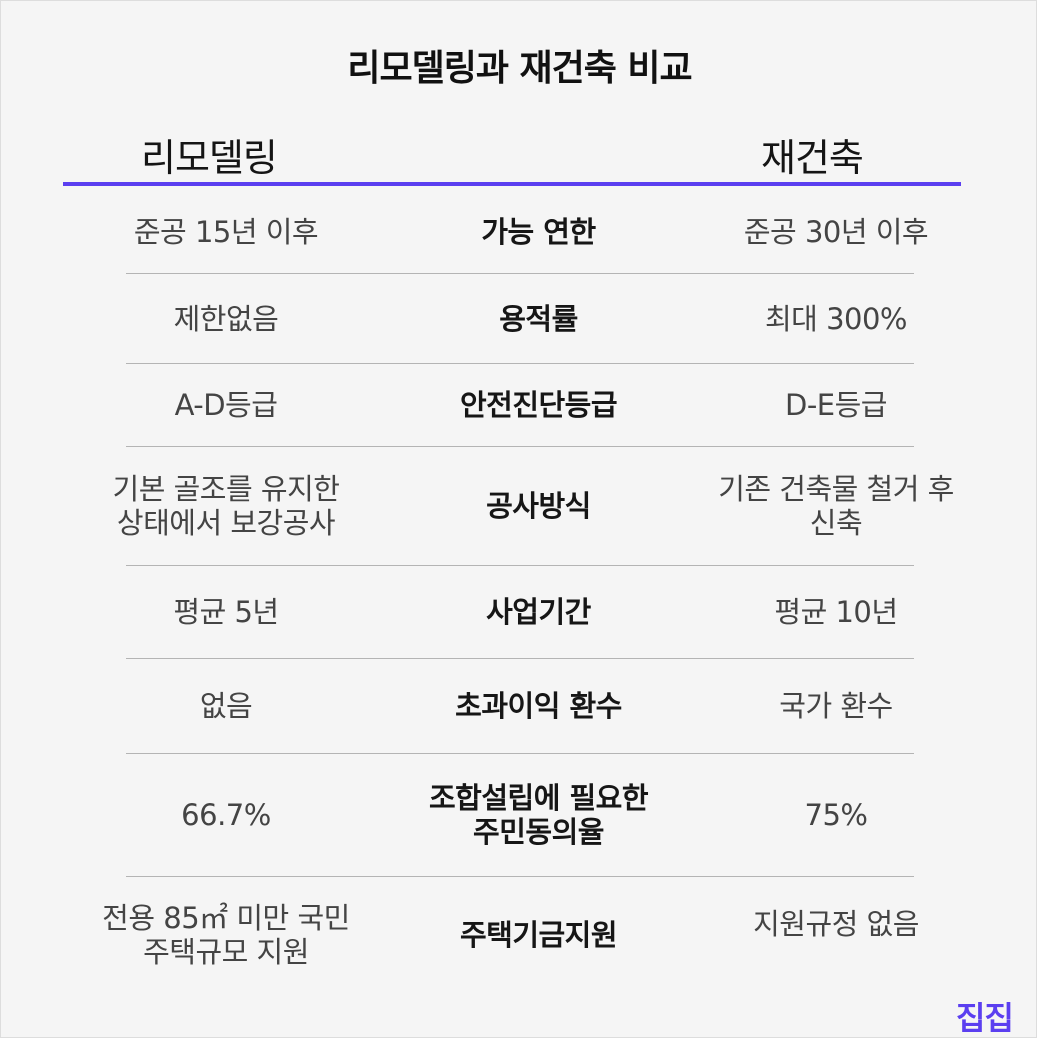 This screenshot has height=1039, width=1037. Describe the element at coordinates (836, 815) in the screenshot. I see `reconstruction-value: 75%` at that location.